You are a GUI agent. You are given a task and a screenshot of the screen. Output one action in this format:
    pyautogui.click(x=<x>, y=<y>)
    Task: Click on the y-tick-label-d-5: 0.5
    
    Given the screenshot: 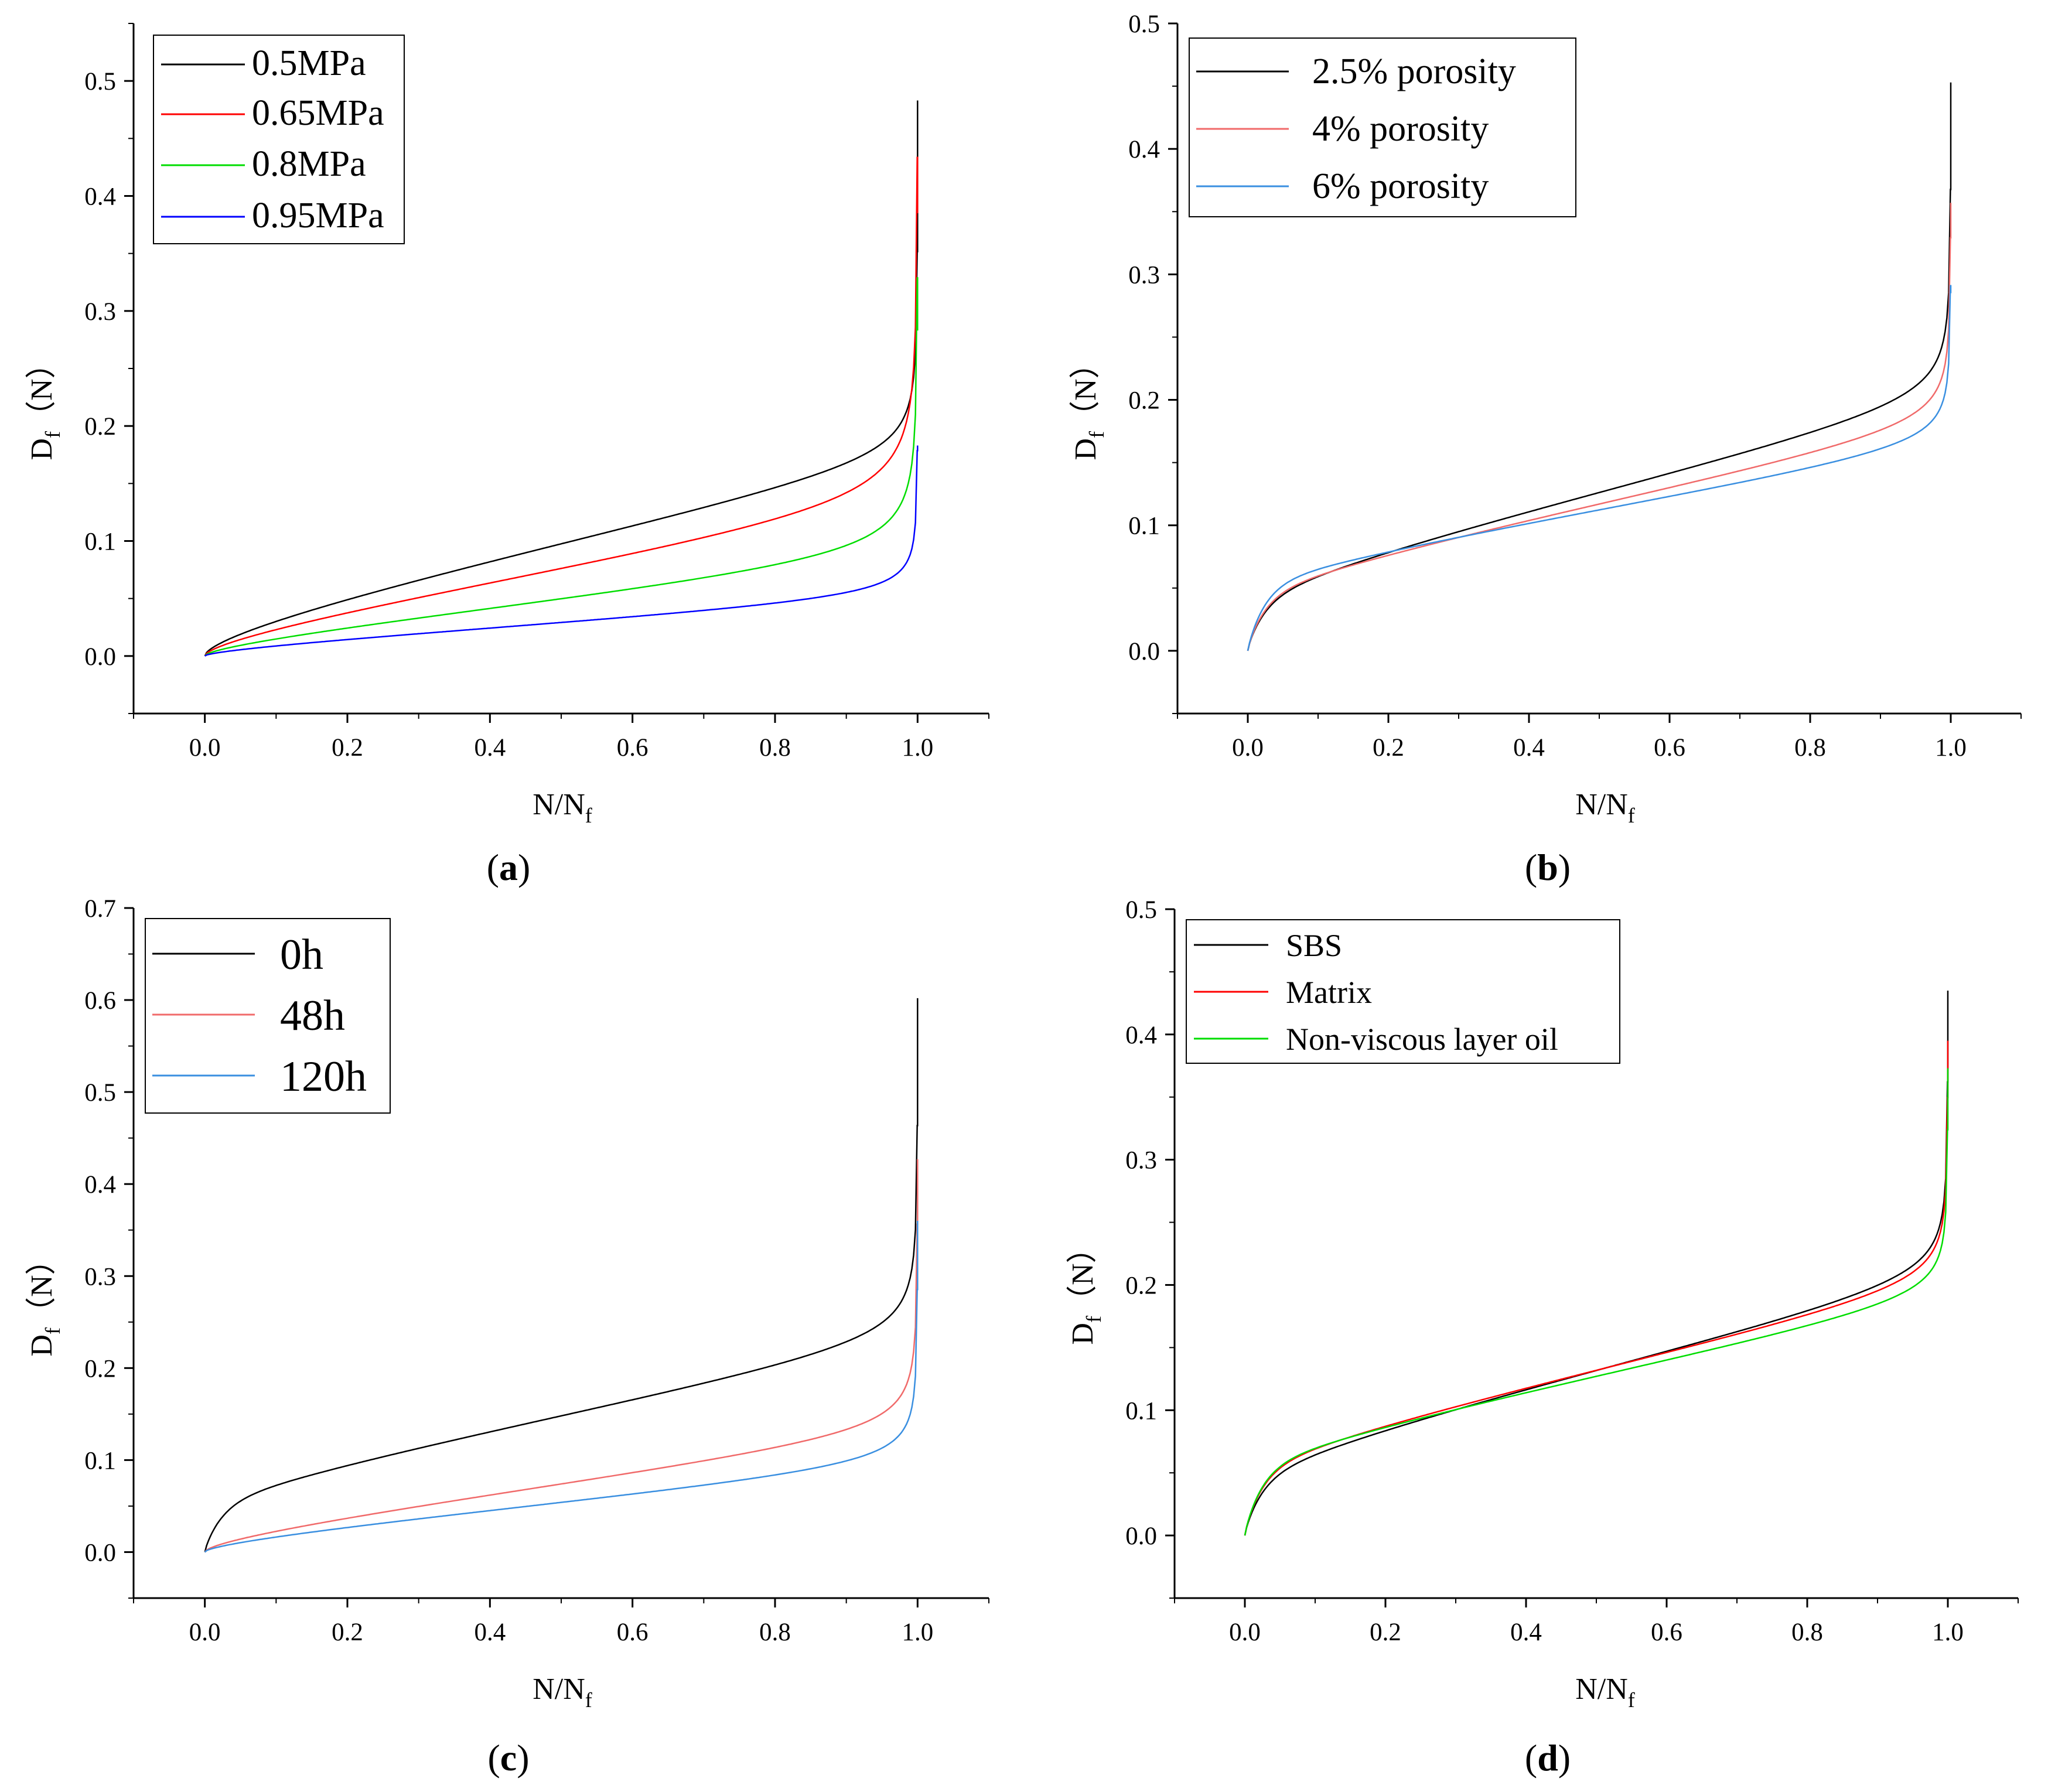 What is the action you would take?
    pyautogui.click(x=1141, y=910)
    